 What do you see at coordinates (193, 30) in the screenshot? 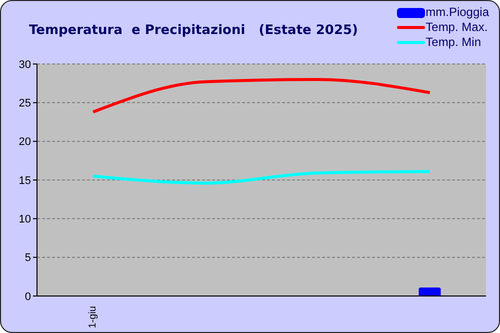
I see `chart-title: Temperatura e Precipitazioni (Estate 2025)` at bounding box center [193, 30].